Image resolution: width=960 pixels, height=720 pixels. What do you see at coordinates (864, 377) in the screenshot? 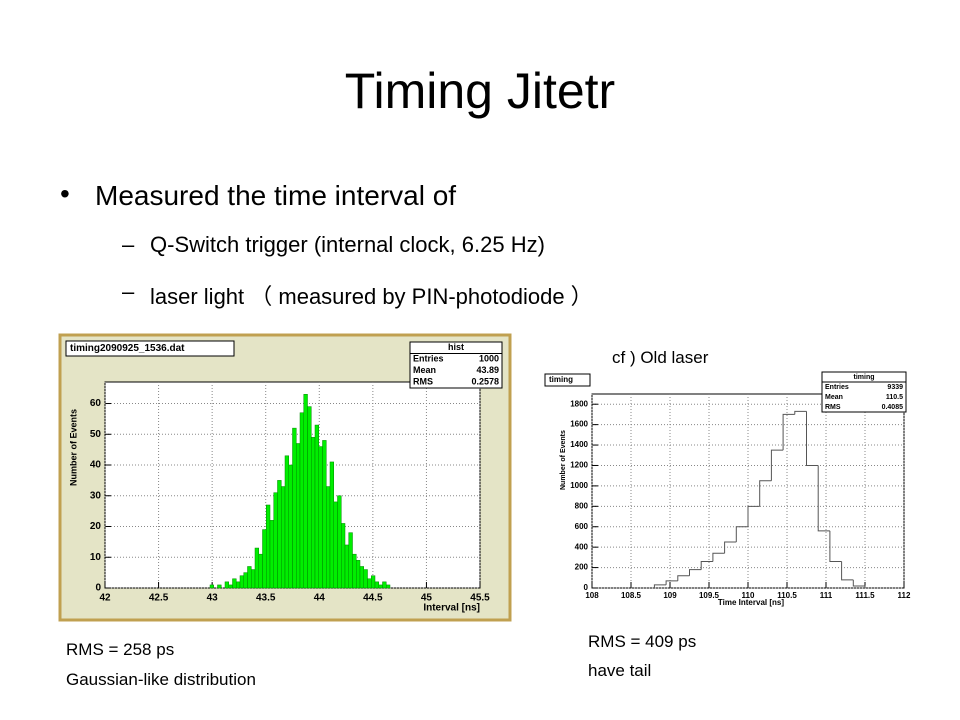
I see `stats-title: timing` at bounding box center [864, 377].